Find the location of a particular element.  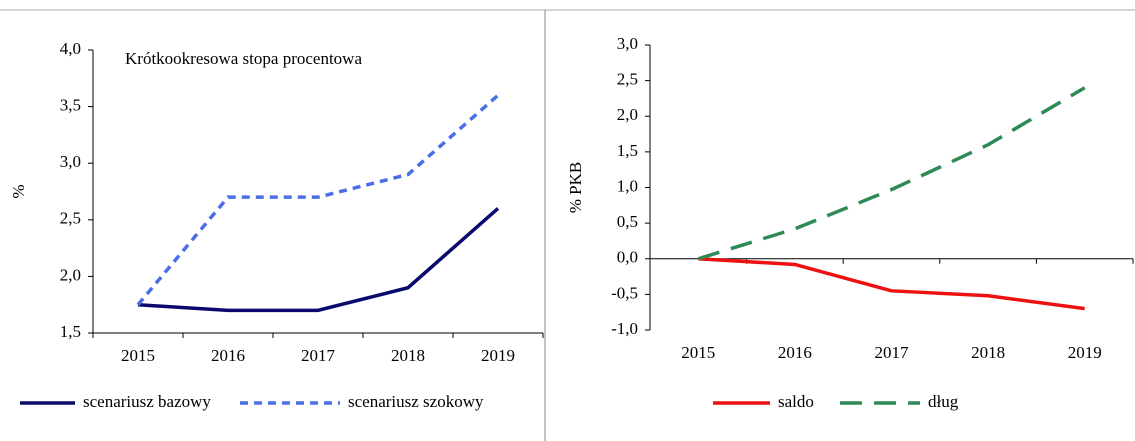

y-tick-label: 1,0 is located at coordinates (627, 185).